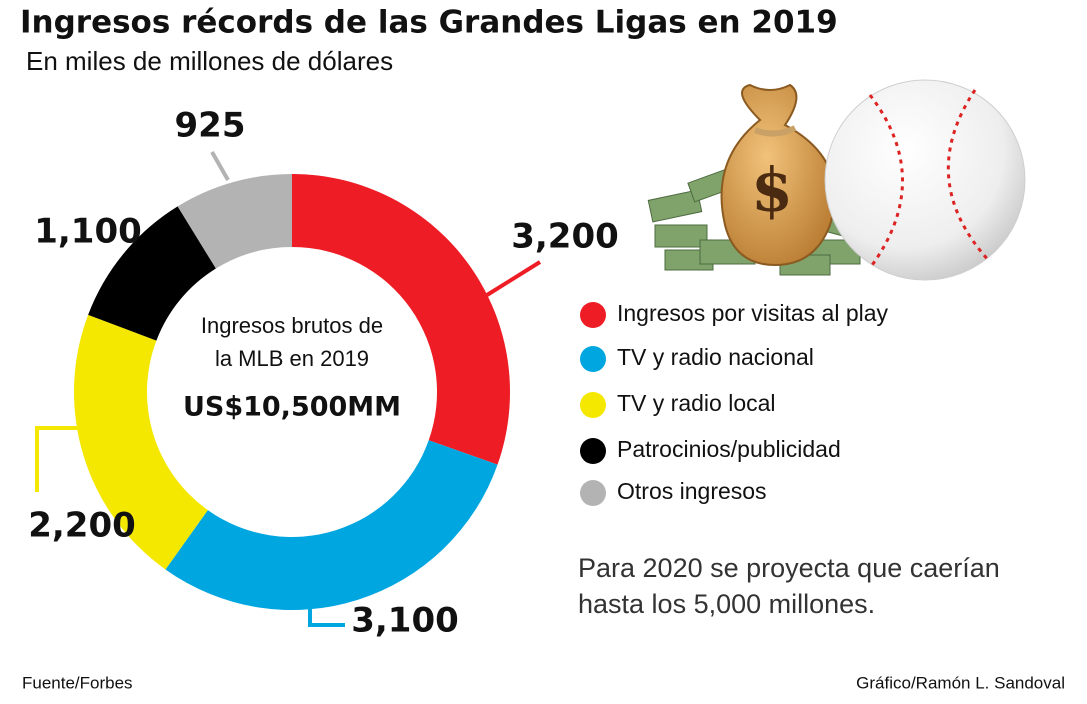  What do you see at coordinates (692, 491) in the screenshot?
I see `legend-label: Otros ingresos` at bounding box center [692, 491].